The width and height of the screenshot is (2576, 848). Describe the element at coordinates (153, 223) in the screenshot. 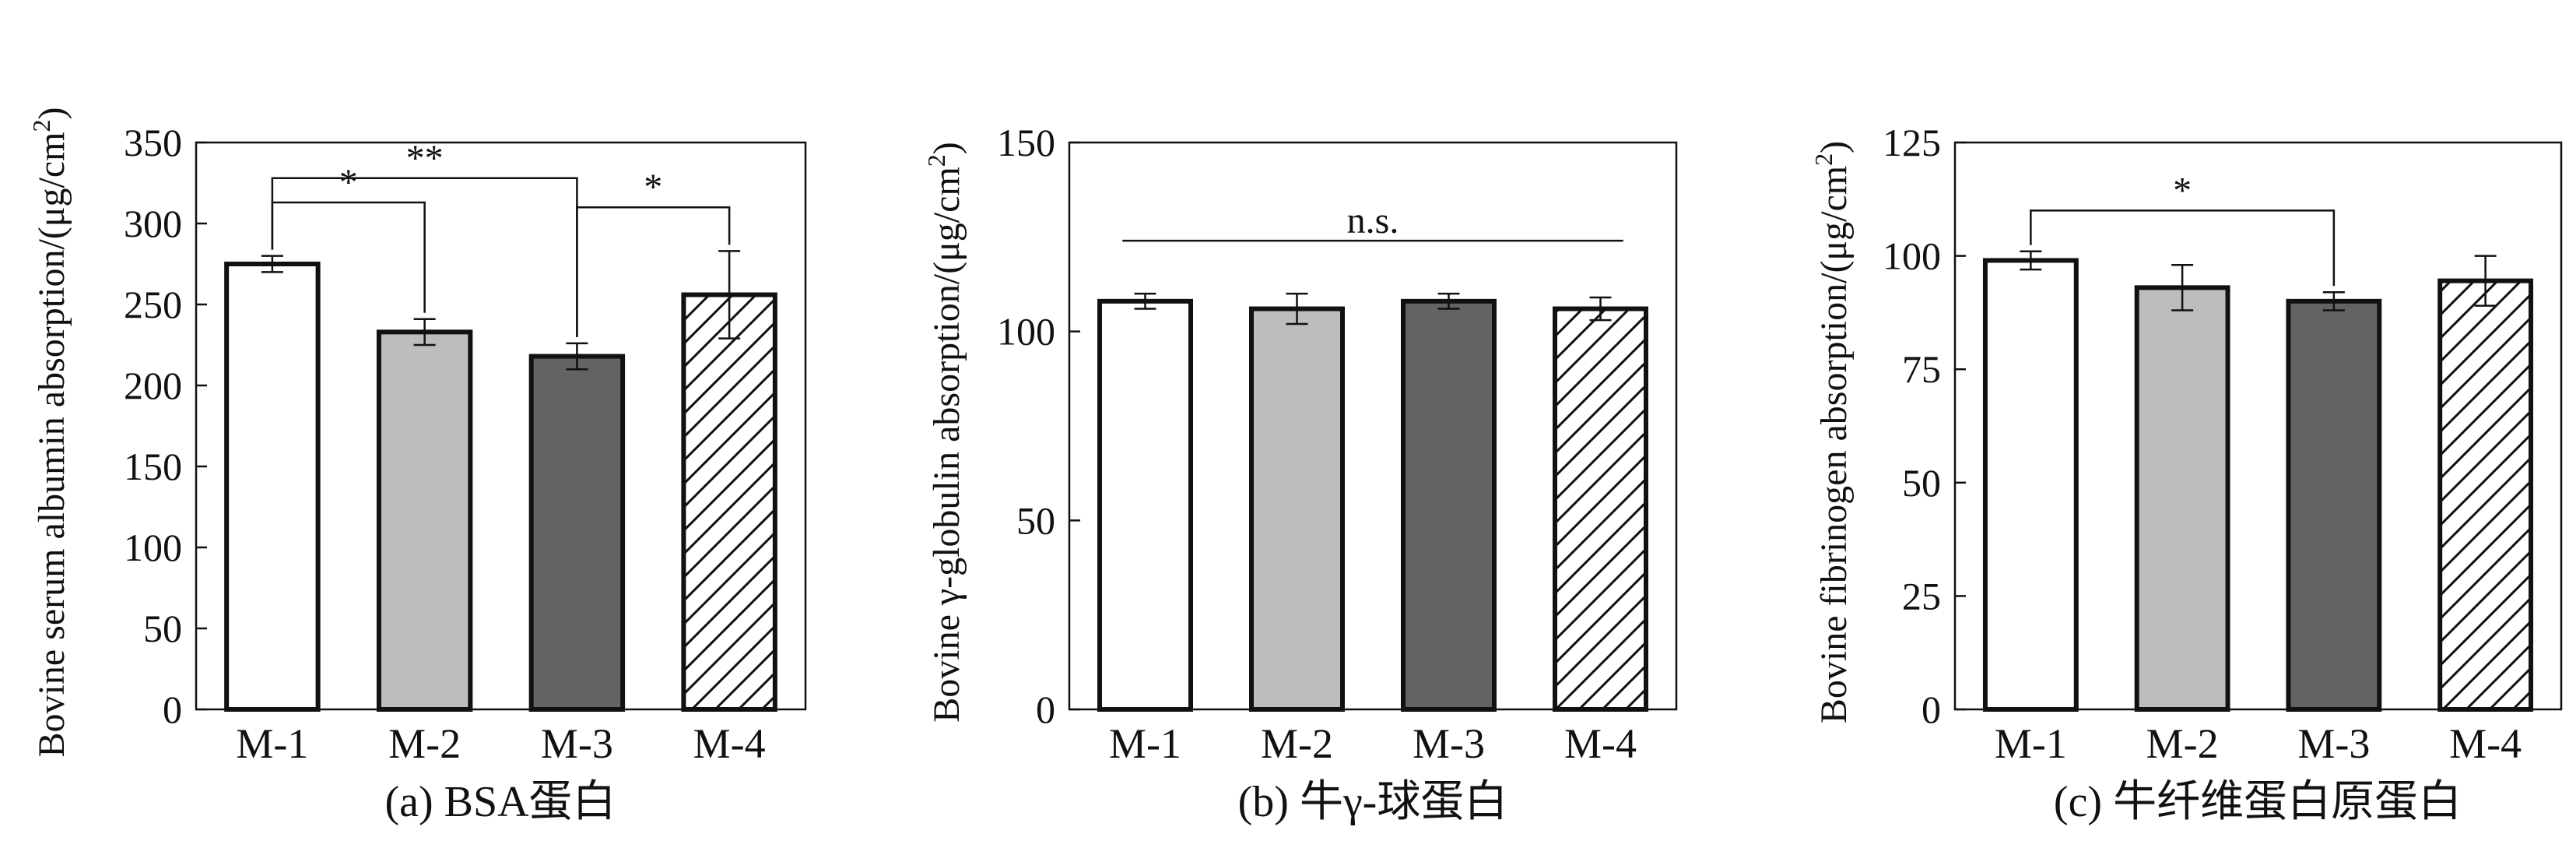

I see `y-tick-label: 300` at that location.